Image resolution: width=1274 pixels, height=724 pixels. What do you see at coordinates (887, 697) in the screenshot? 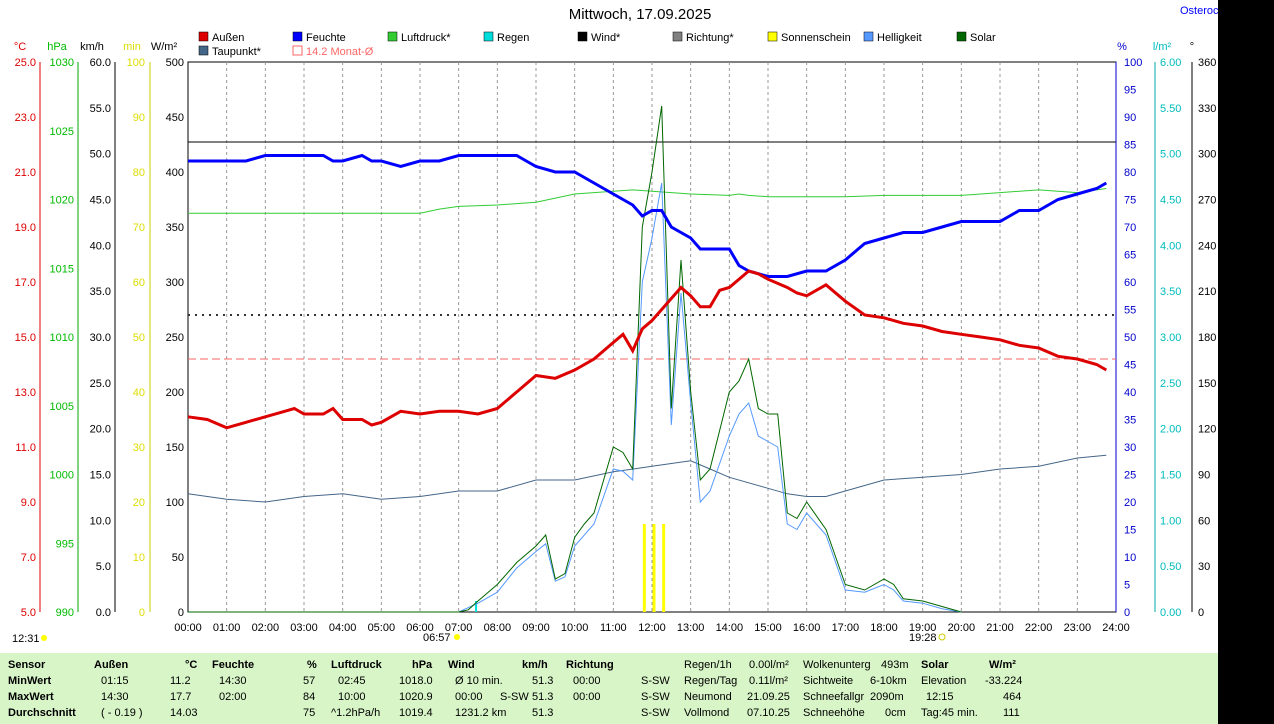
I see `extra-value: 2090m` at bounding box center [887, 697].